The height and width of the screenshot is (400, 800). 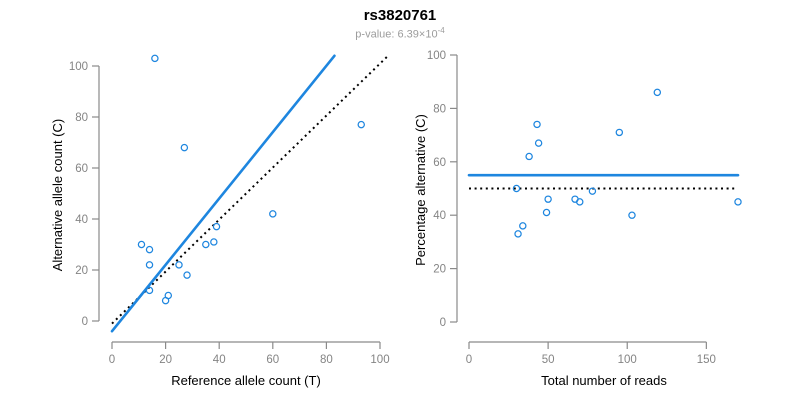 What do you see at coordinates (706, 360) in the screenshot?
I see `x-tick-label: 150` at bounding box center [706, 360].